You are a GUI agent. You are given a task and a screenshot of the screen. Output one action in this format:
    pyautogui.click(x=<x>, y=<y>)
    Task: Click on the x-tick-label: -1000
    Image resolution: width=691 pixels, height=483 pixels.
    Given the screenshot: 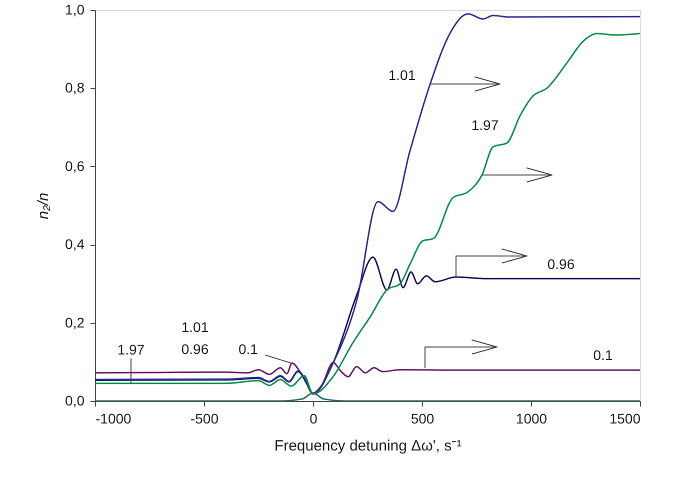 What is the action you would take?
    pyautogui.click(x=114, y=418)
    